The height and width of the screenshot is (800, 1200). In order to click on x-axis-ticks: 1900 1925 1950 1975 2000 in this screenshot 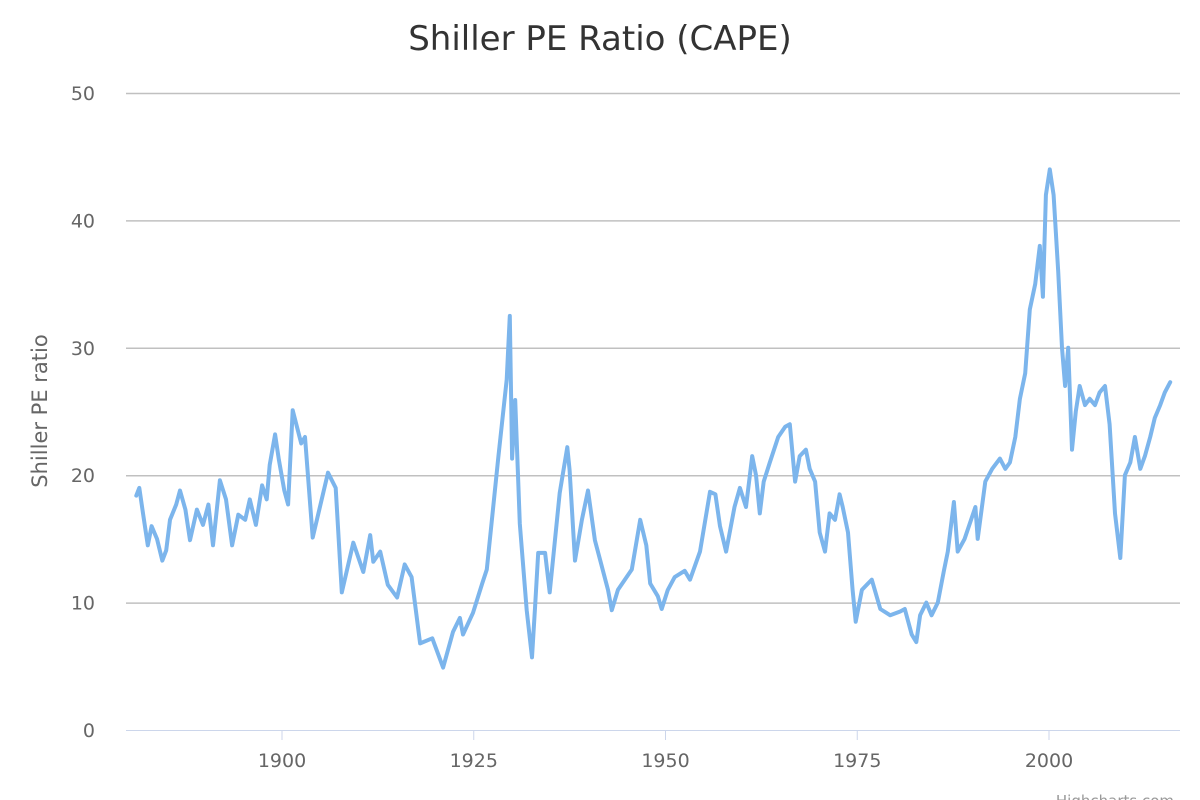, I will do `click(665, 751)`.